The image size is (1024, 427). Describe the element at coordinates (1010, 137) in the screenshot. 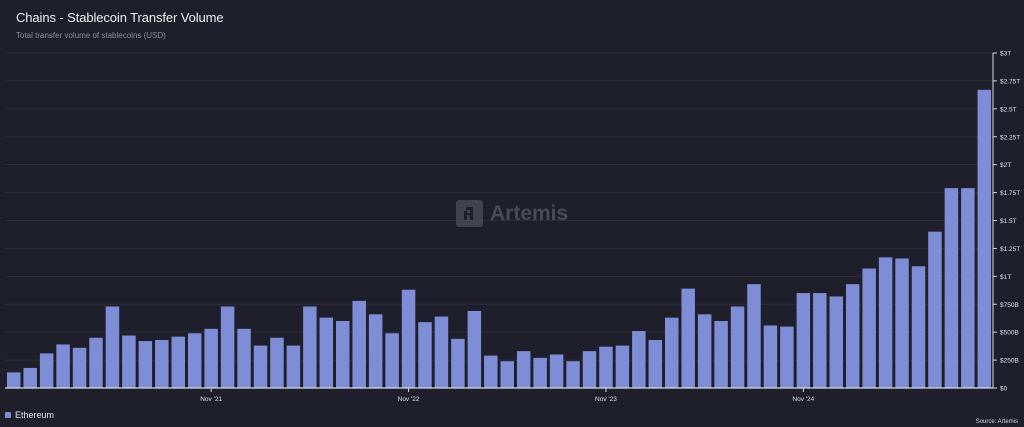

I see `y-tick-label: $2.25T` at that location.